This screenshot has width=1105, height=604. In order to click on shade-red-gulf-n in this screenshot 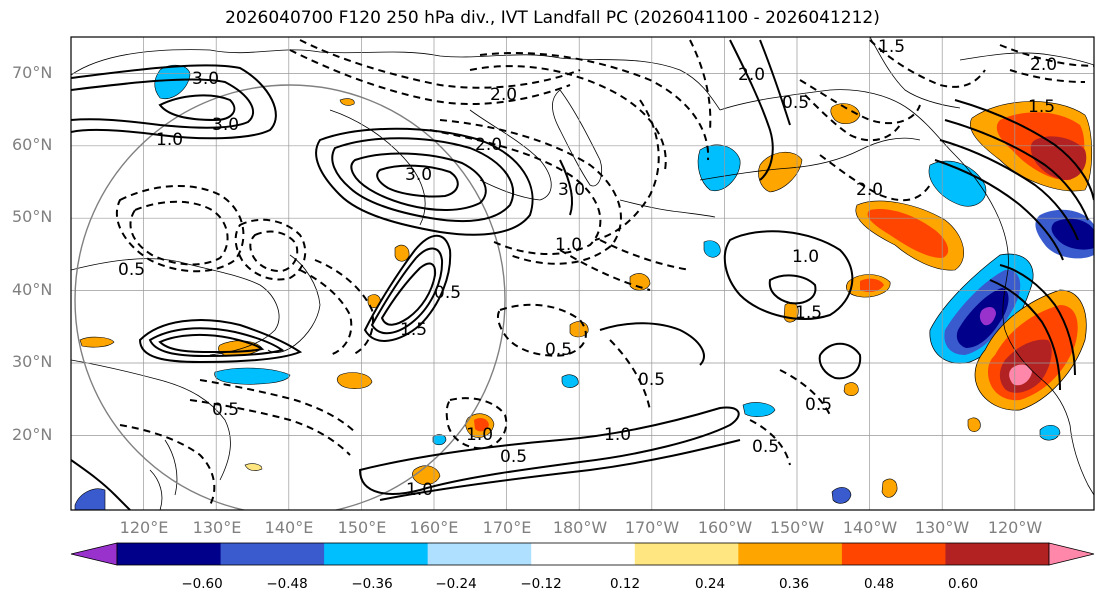, I will do `click(908, 233)`.